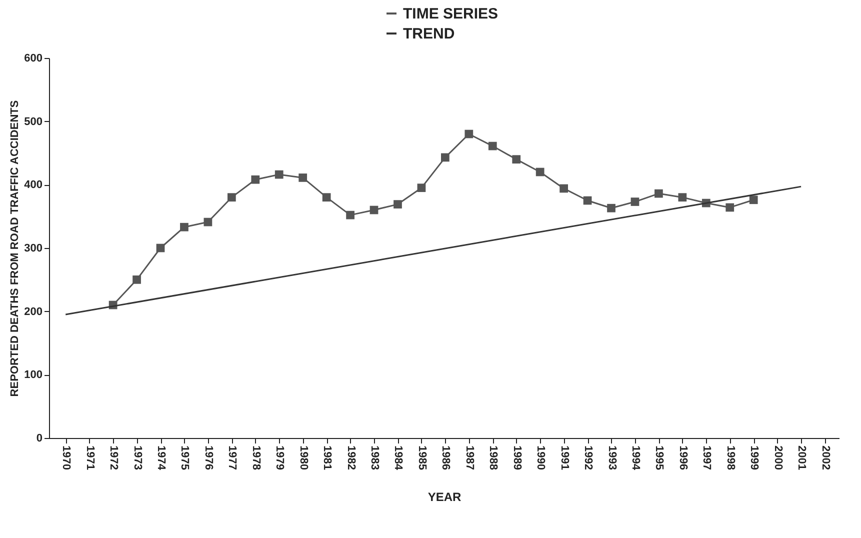 The width and height of the screenshot is (861, 538). Describe the element at coordinates (635, 458) in the screenshot. I see `x-tick-label: 1994` at that location.